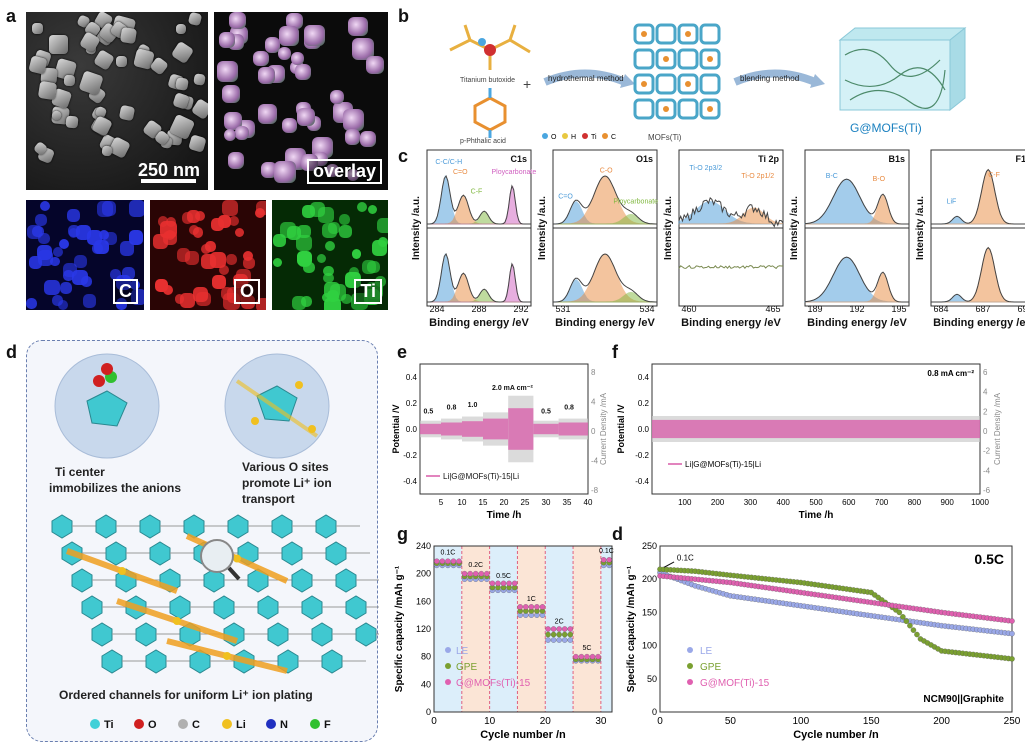  I want to click on xps-peak-label: Ti-O 2p3/2, so click(705, 168).